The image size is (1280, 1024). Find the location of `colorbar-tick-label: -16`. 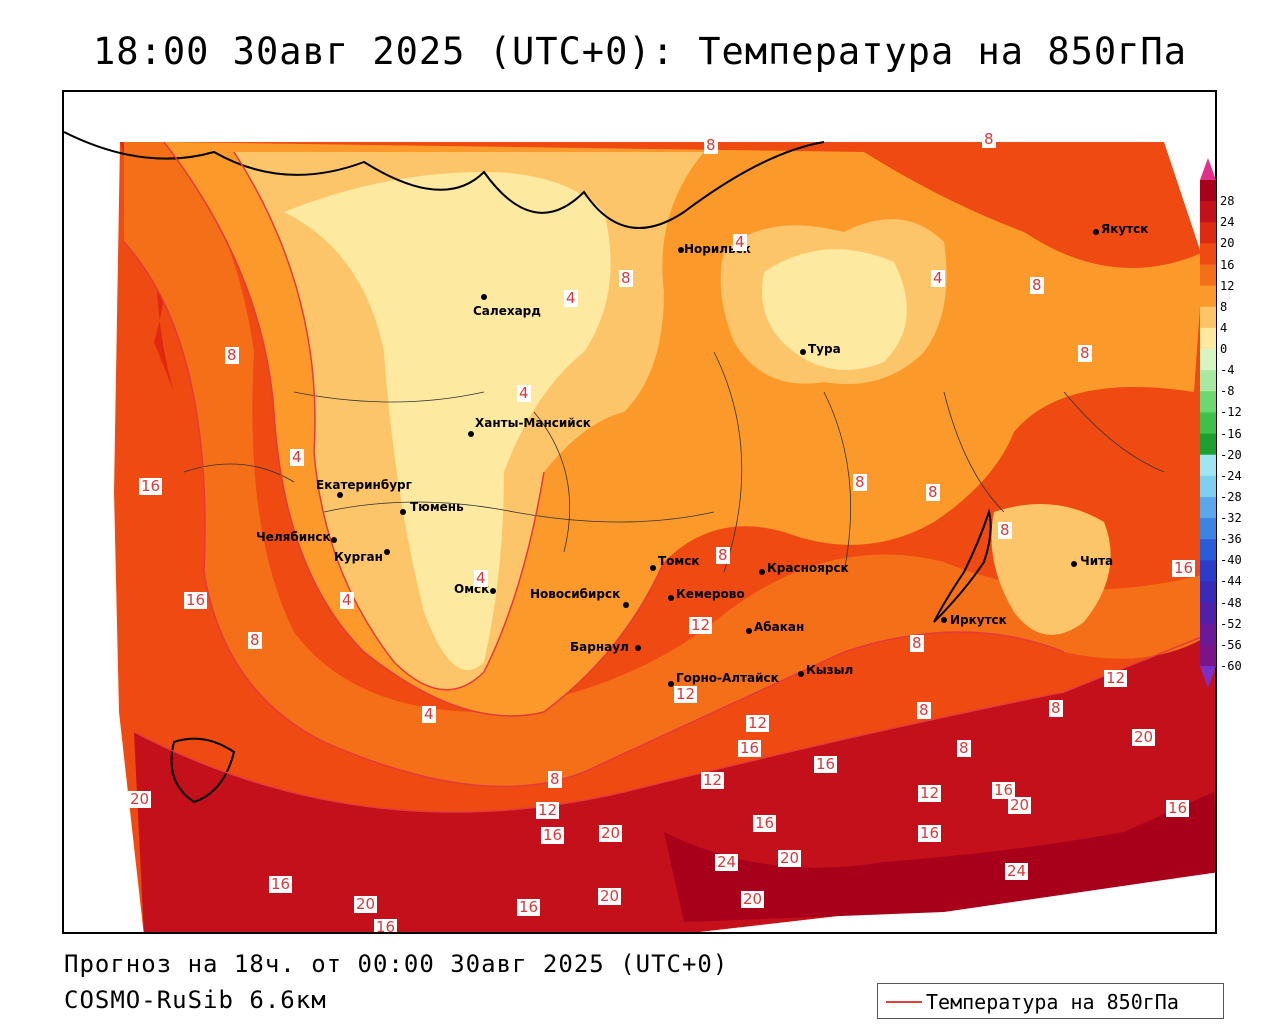

colorbar-tick-label: -16 is located at coordinates (1231, 433).